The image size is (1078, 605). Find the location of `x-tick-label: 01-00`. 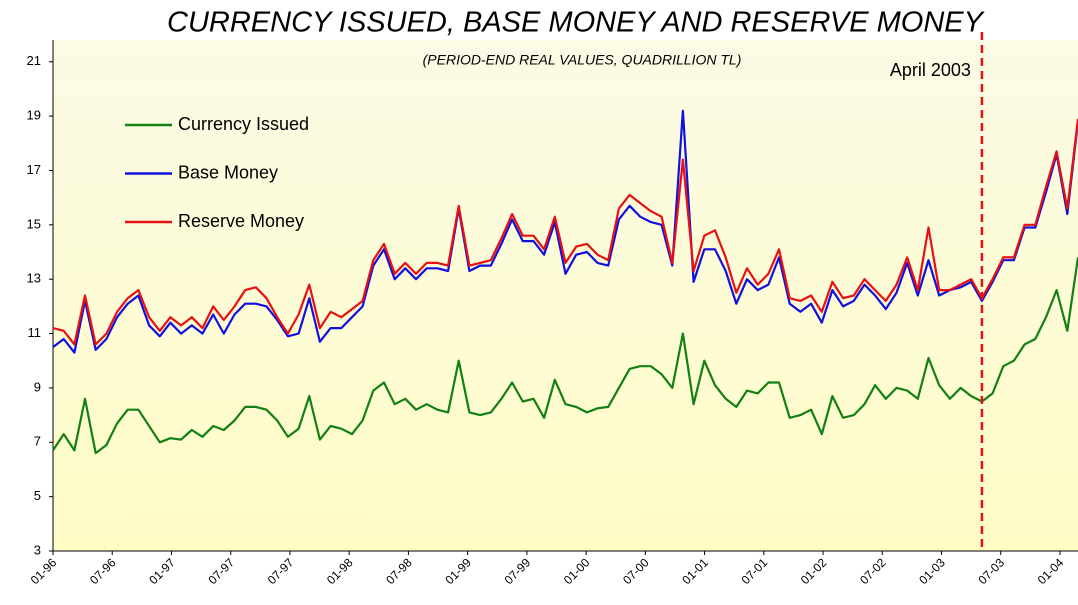

x-tick-label: 01-00 is located at coordinates (577, 571).